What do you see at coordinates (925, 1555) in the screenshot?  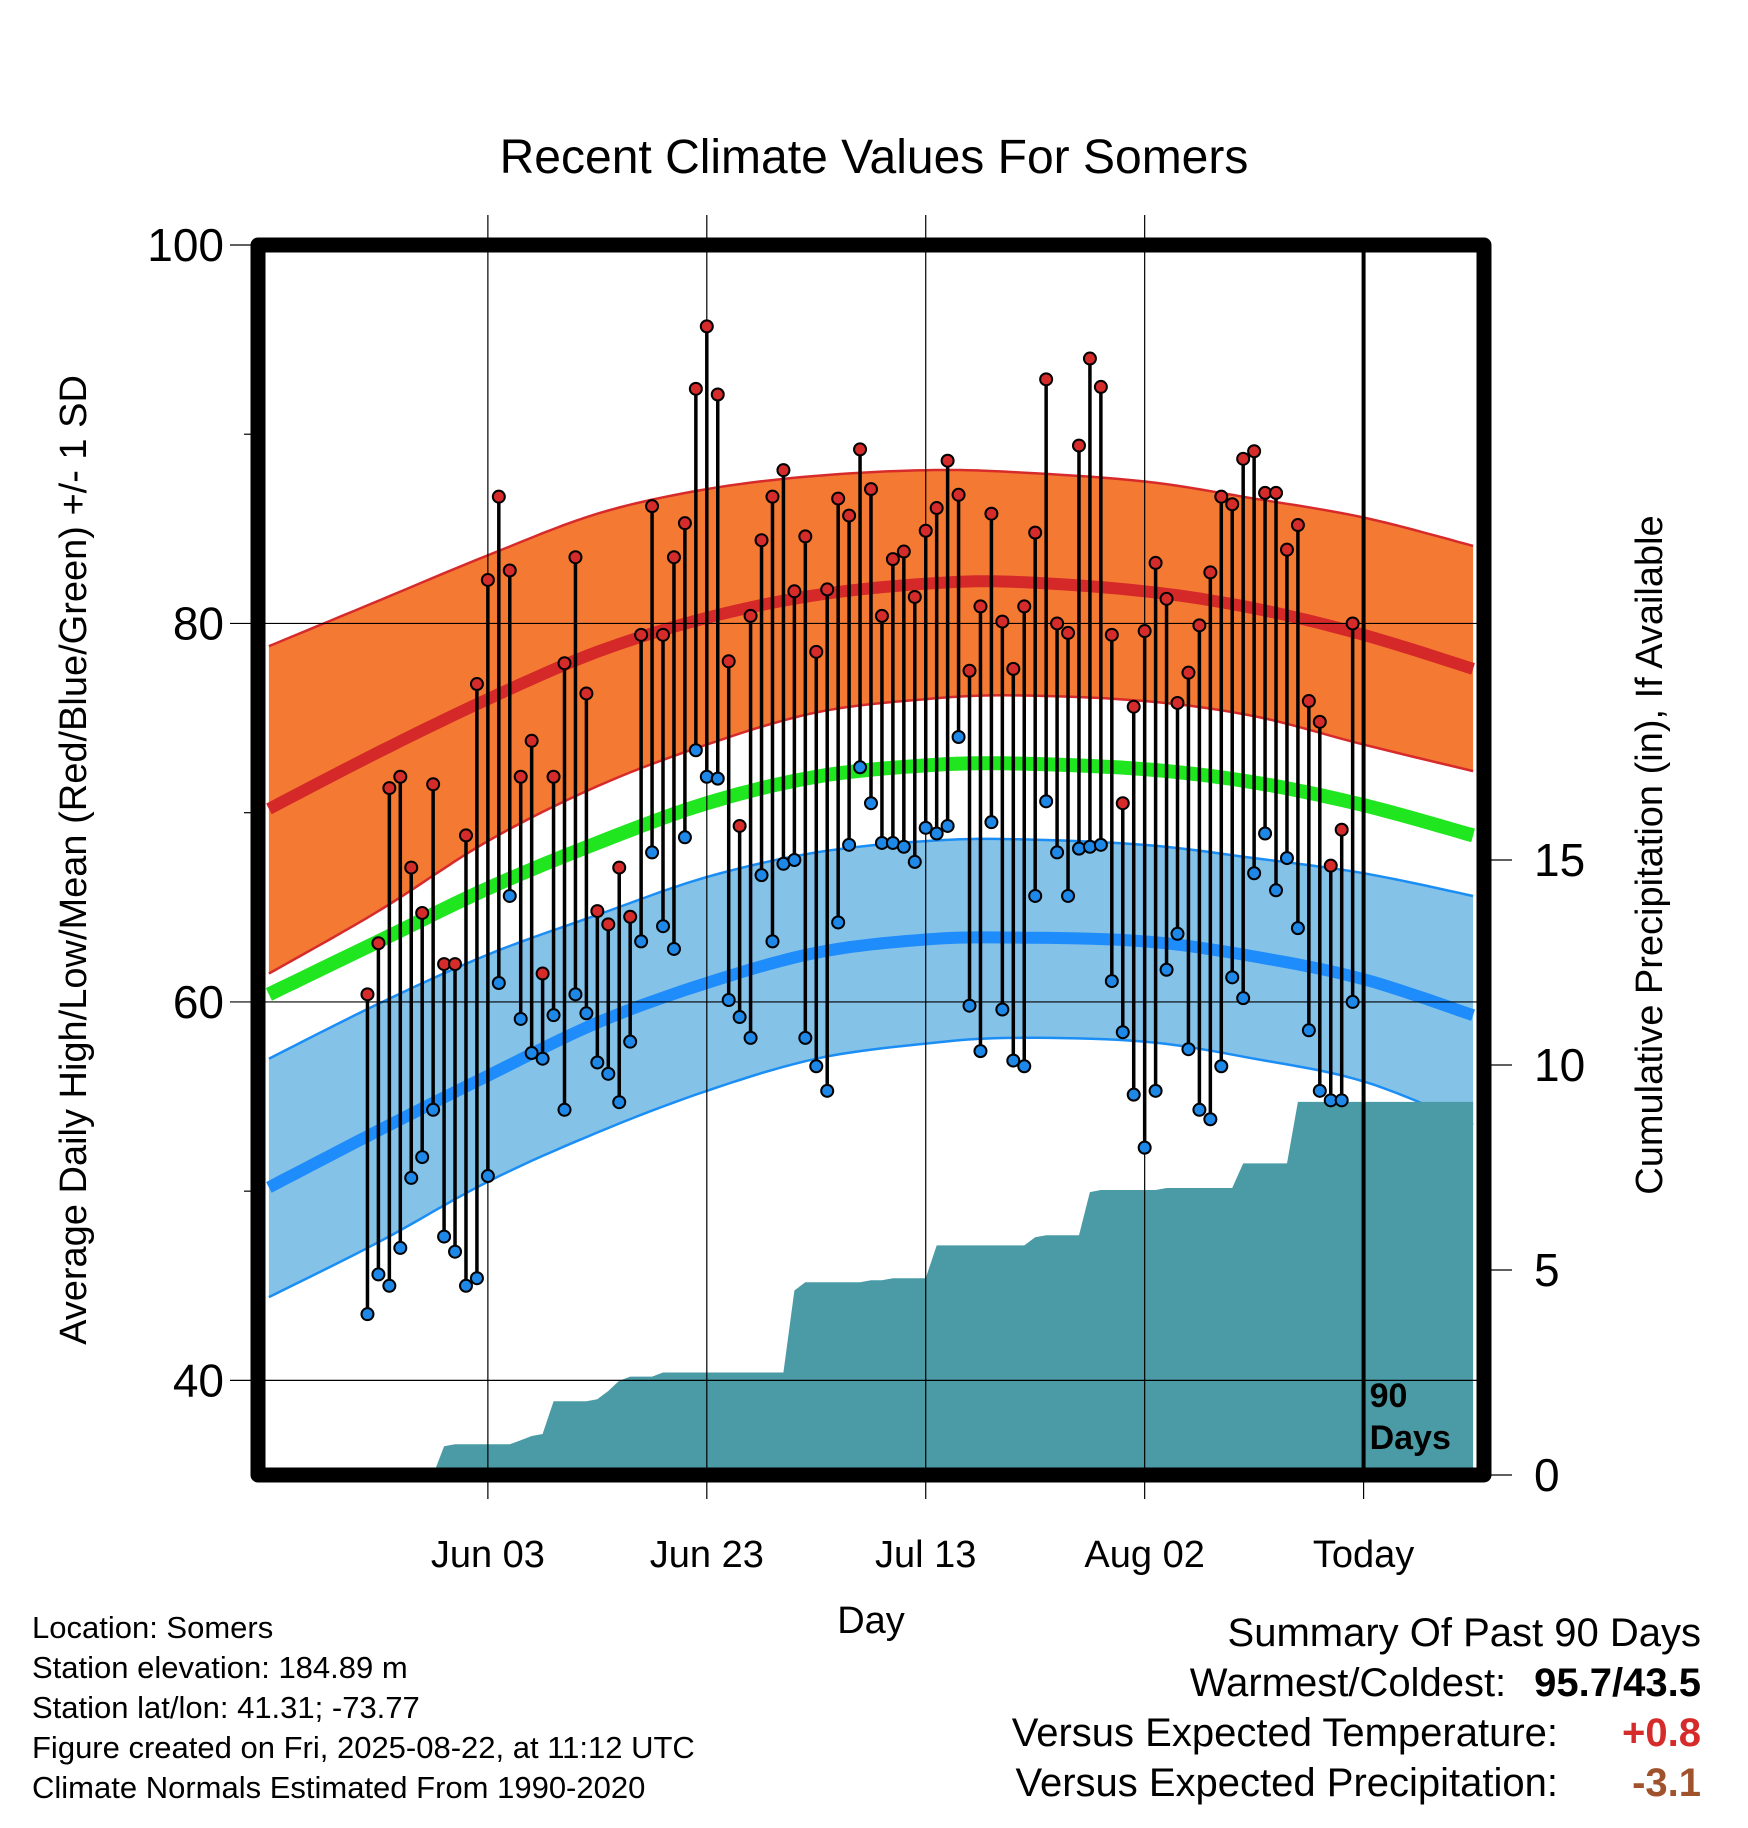 I see `x-tick-label: Jul 13` at bounding box center [925, 1555].